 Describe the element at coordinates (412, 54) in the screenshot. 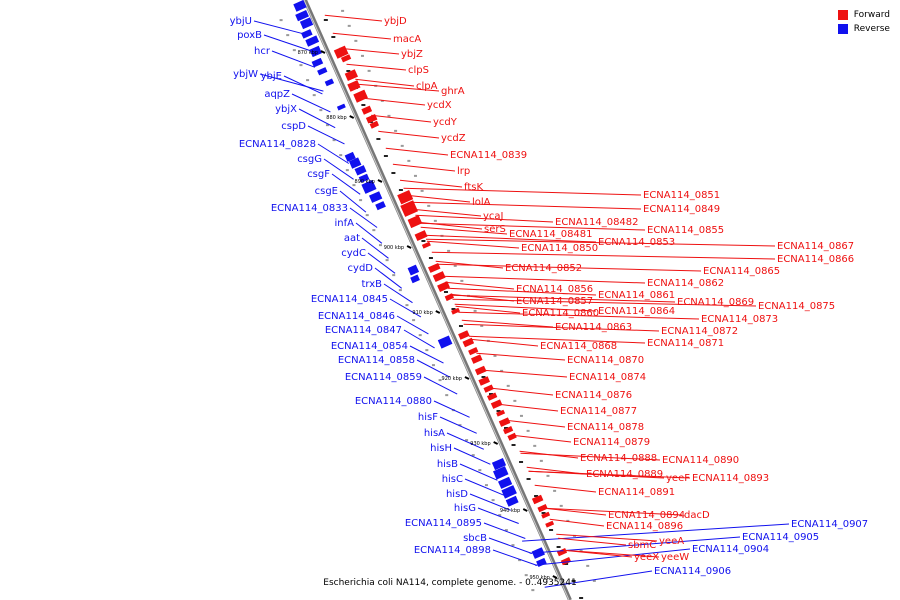

I see `forward-gene-label-ybjz: ybjZ` at that location.